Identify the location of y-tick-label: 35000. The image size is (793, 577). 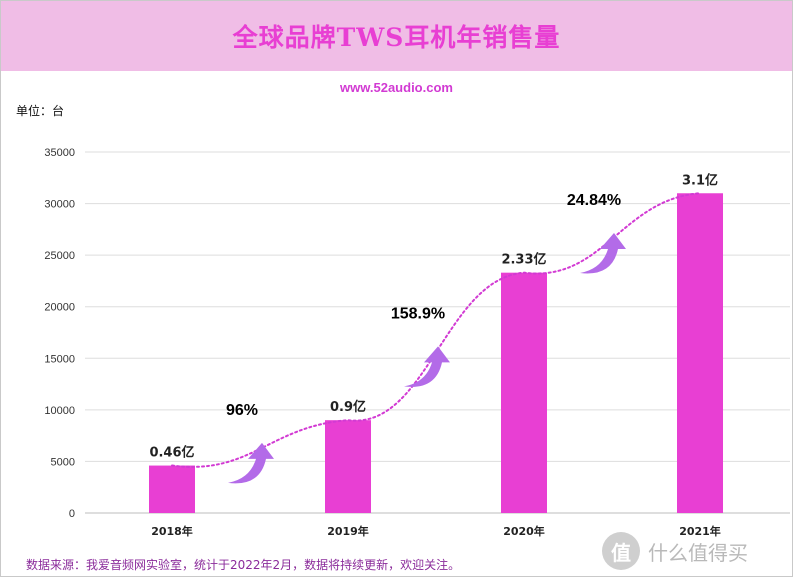
(59, 153).